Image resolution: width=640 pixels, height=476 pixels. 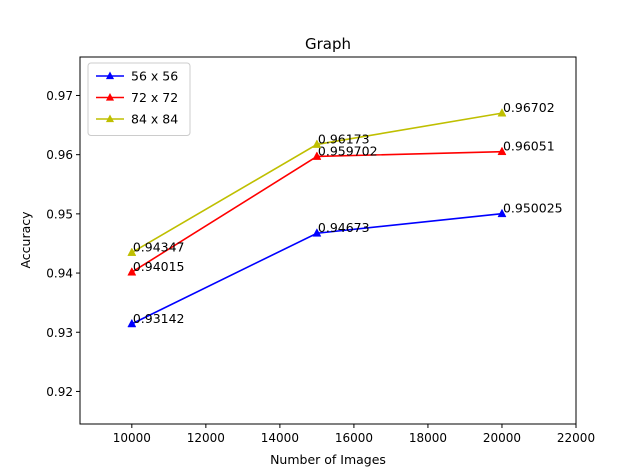 I want to click on legend: 56 x 56 72 x 72 84 x 84, so click(x=139, y=99).